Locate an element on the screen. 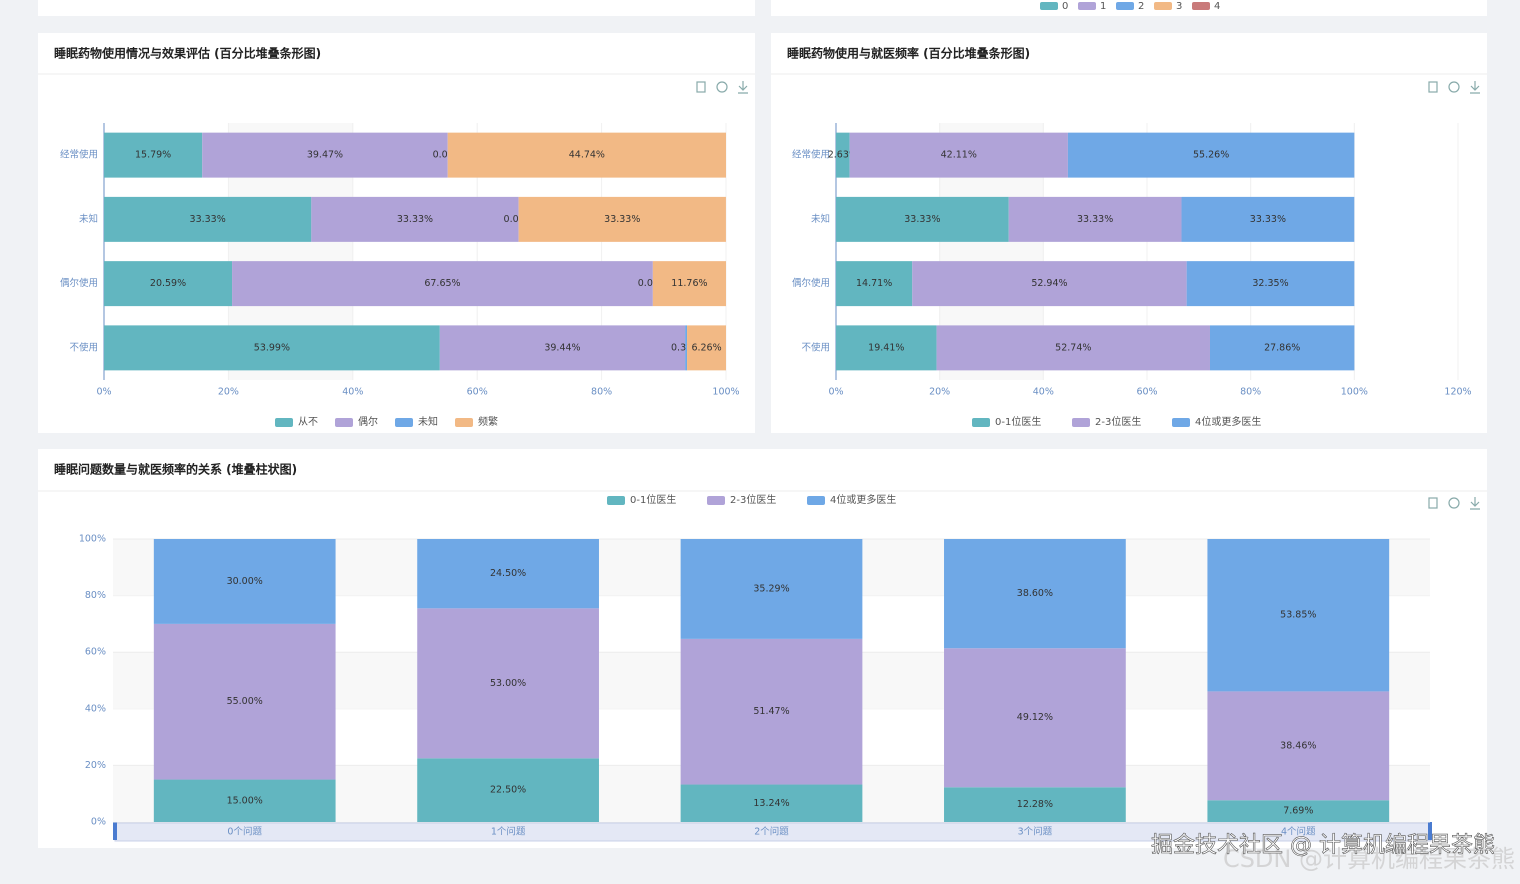  data-label: 55.26% is located at coordinates (1211, 155).